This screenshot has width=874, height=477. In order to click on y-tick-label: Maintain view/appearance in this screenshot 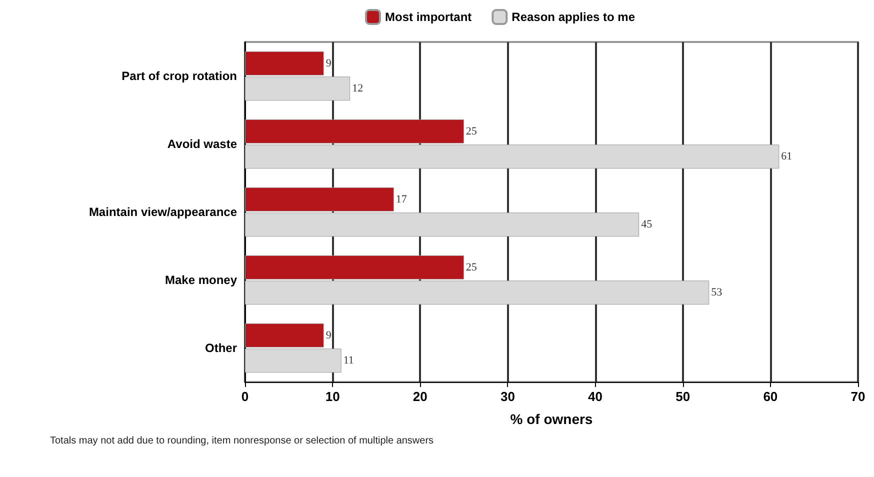, I will do `click(163, 212)`.